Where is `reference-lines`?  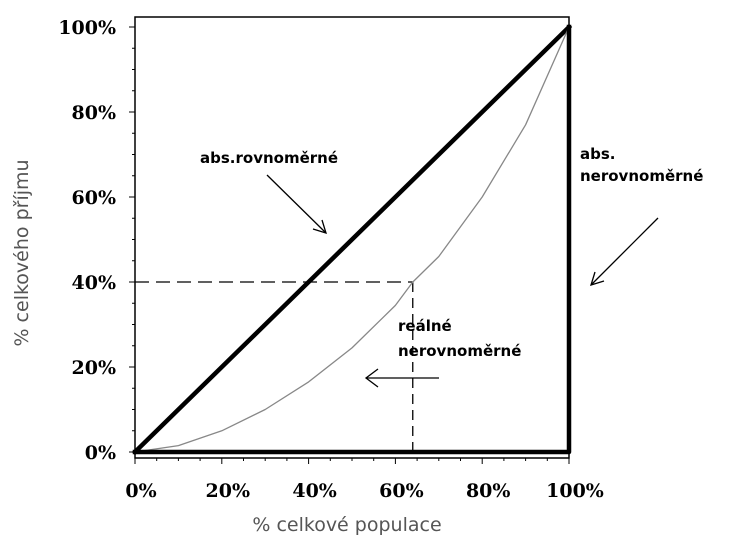
reference-lines is located at coordinates (274, 366).